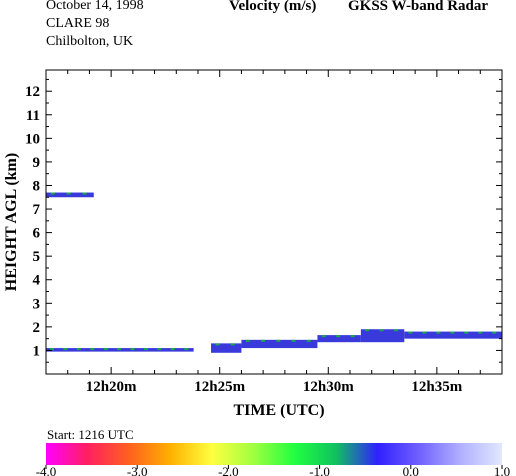  What do you see at coordinates (37, 257) in the screenshot?
I see `y-tick-label: 5` at bounding box center [37, 257].